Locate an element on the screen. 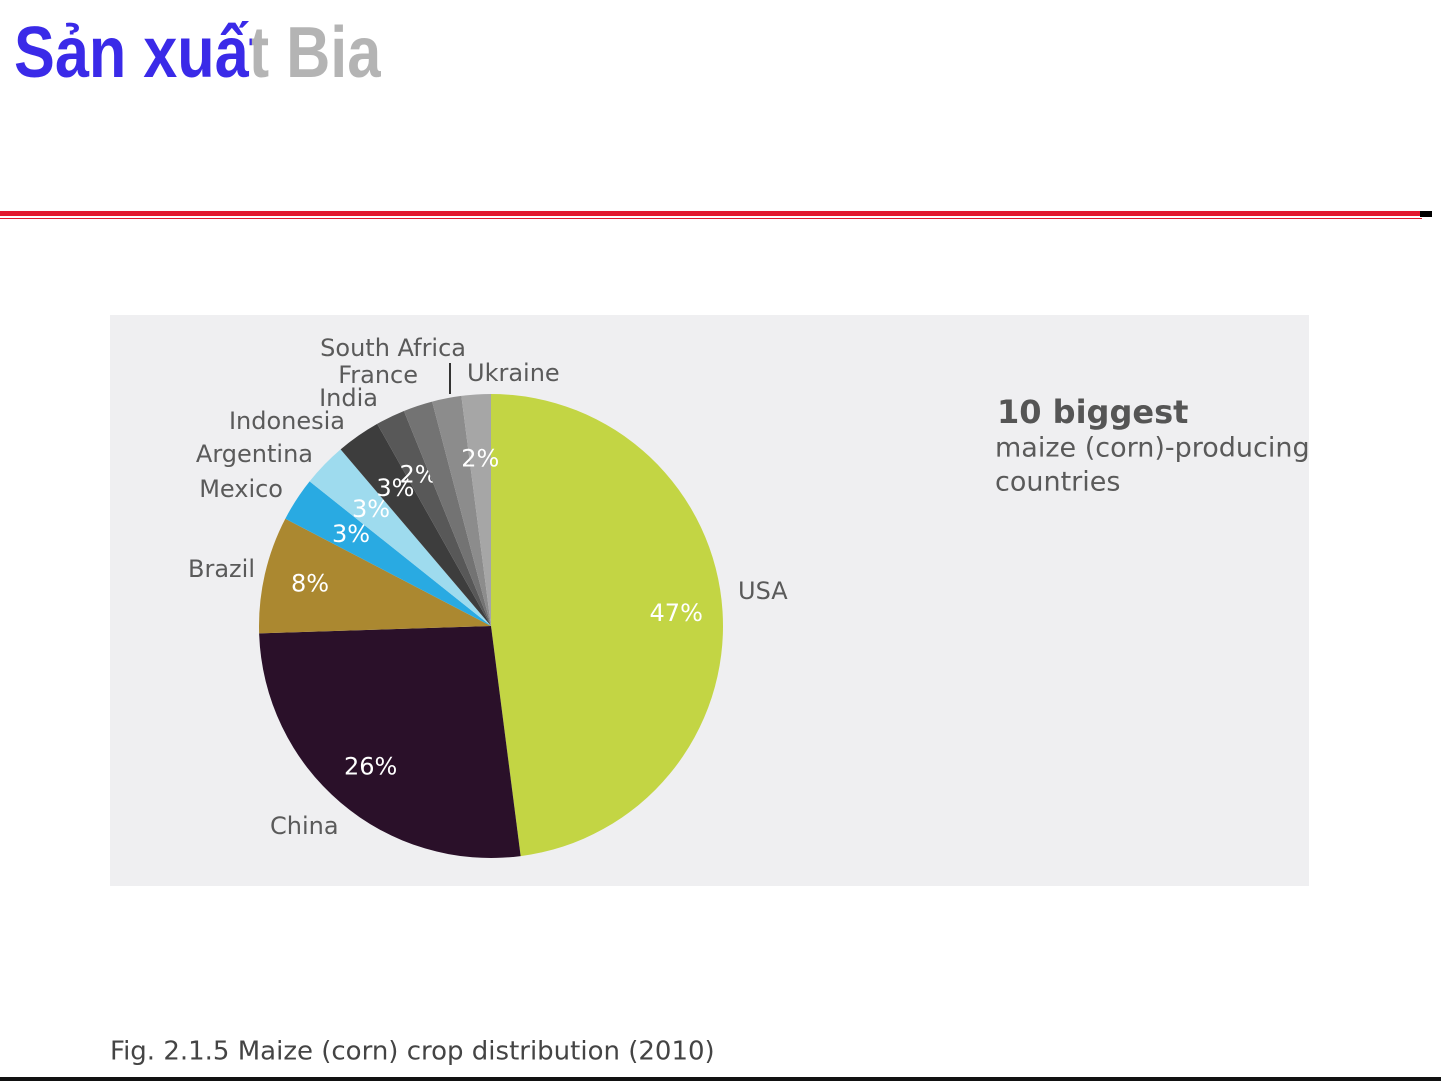 This screenshot has height=1081, width=1441. value-label: 2% is located at coordinates (480, 458).